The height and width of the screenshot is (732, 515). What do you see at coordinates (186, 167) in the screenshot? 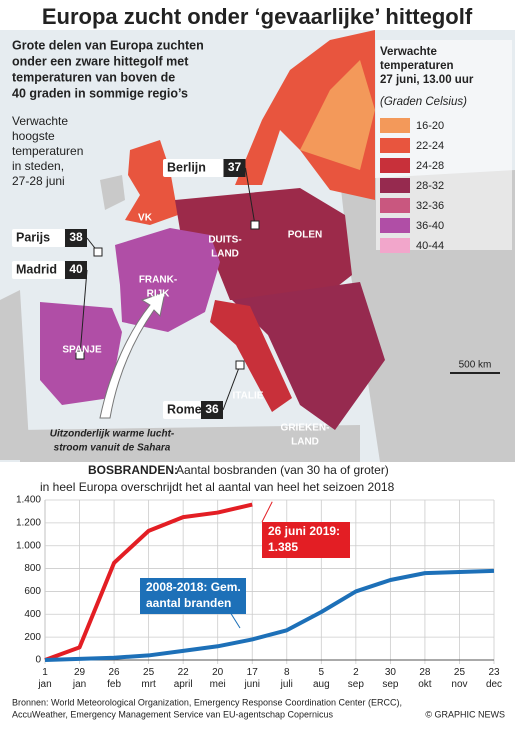
I see `city-name: Berlijn` at bounding box center [186, 167].